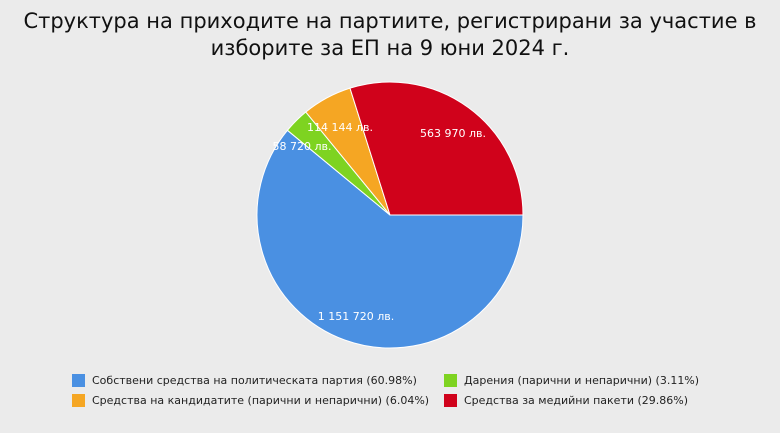 The height and width of the screenshot is (433, 780). Describe the element at coordinates (436, 148) in the screenshot. I see `pie-slice-media` at that location.